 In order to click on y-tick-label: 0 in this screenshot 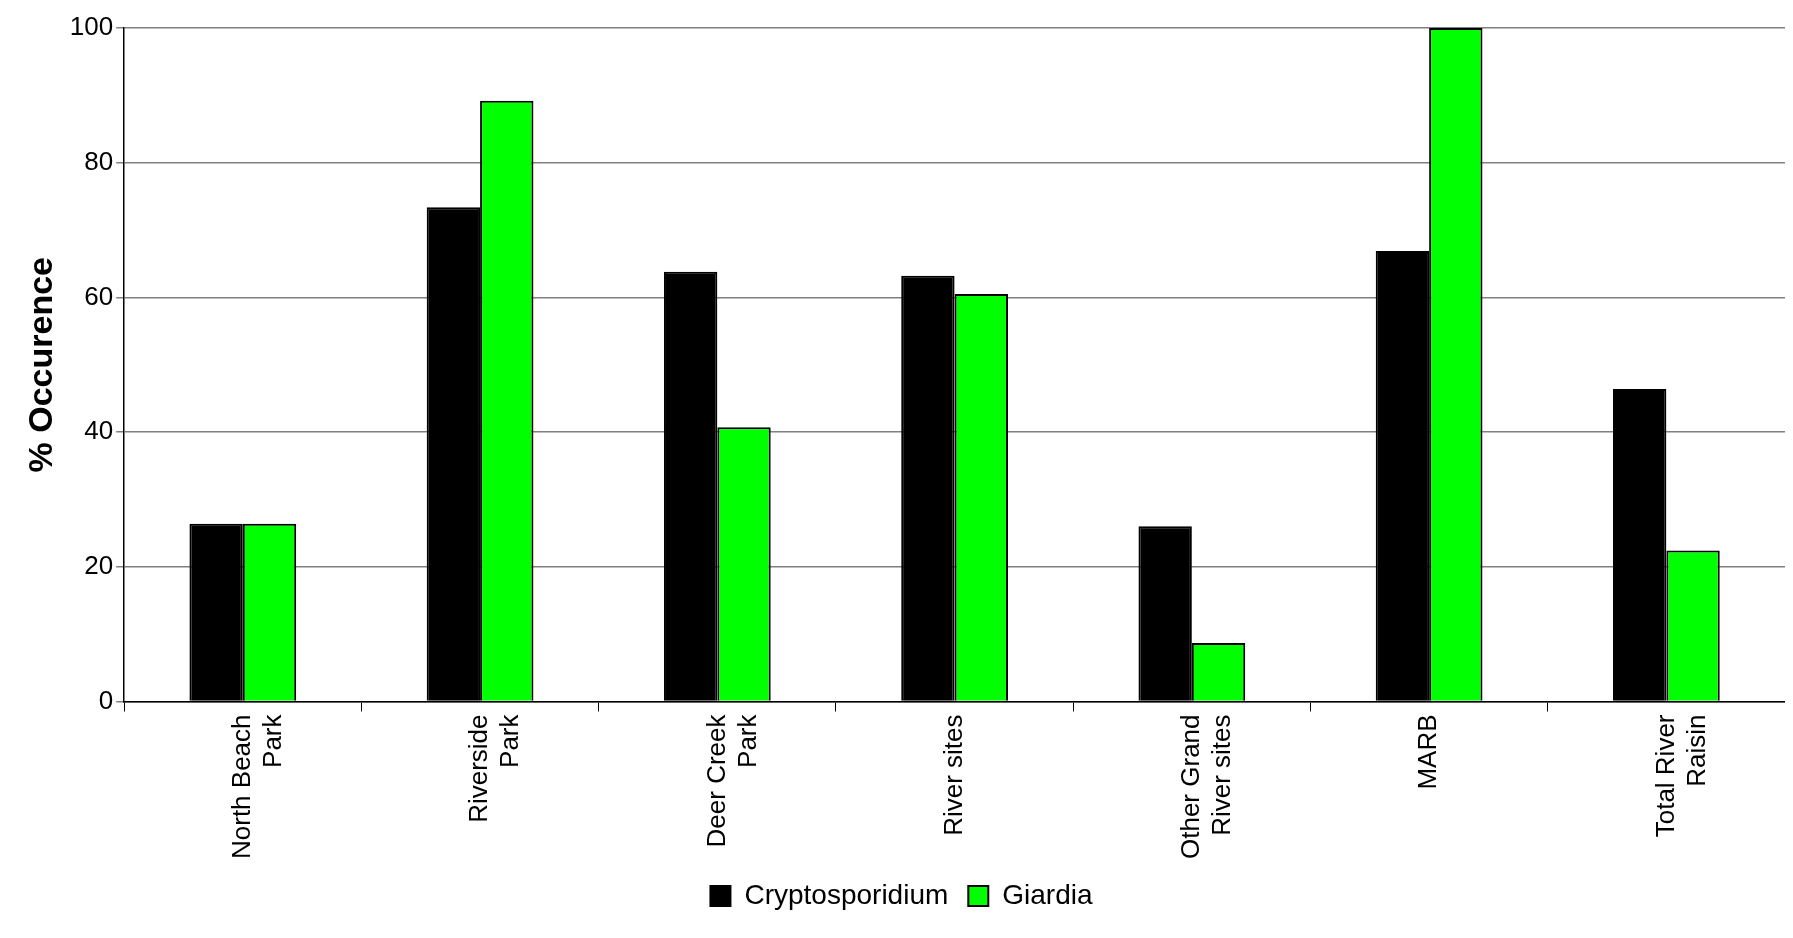, I will do `click(106, 699)`.